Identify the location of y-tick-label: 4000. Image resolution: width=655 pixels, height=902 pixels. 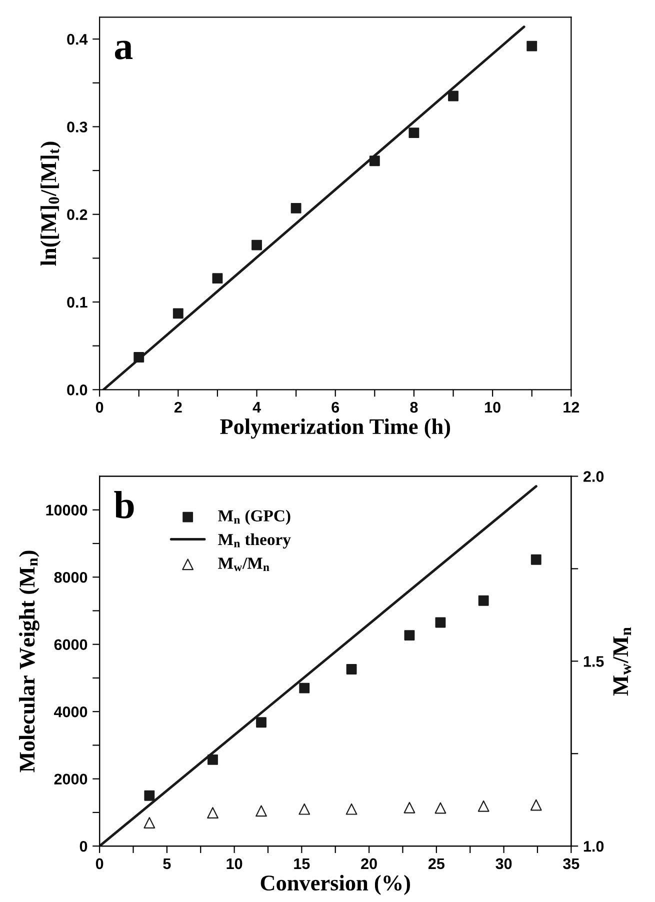
(71, 712).